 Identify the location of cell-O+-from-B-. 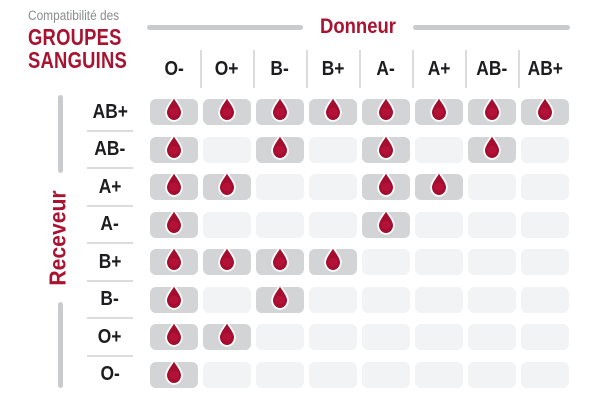
(280, 337).